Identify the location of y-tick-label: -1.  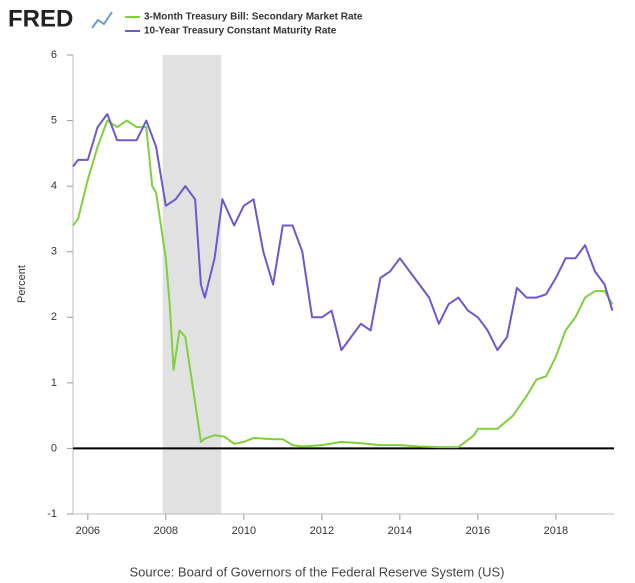
(52, 514).